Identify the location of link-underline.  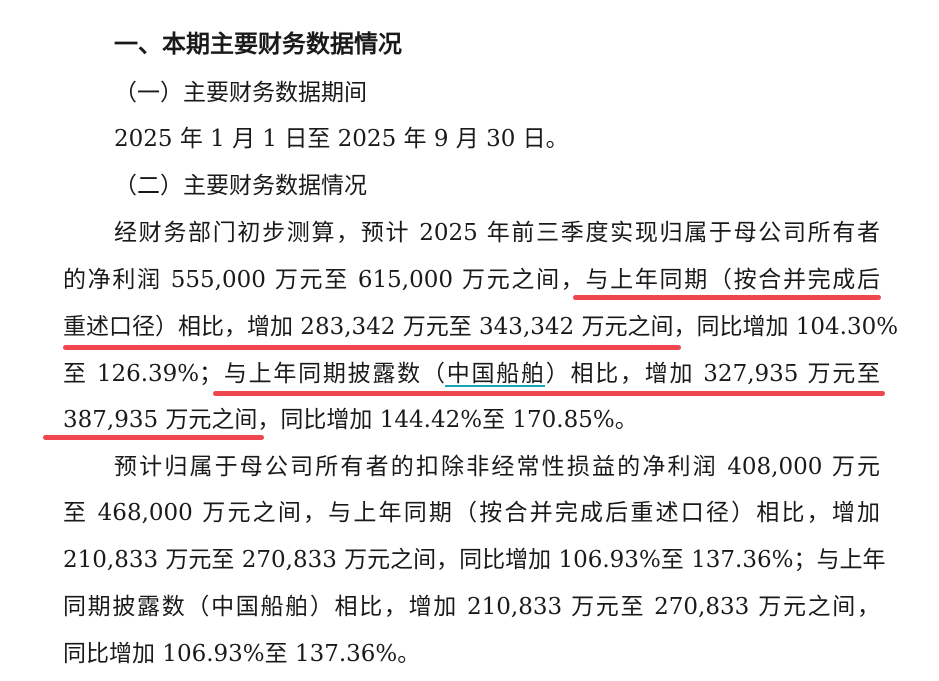
(495, 386).